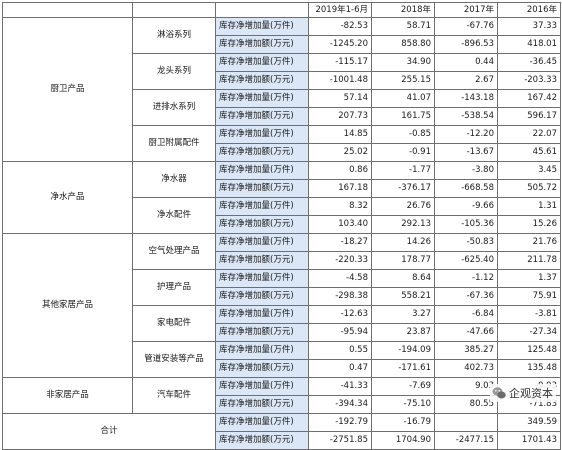 The image size is (562, 450). What do you see at coordinates (174, 395) in the screenshot?
I see `product-label: 汽车配件` at bounding box center [174, 395].